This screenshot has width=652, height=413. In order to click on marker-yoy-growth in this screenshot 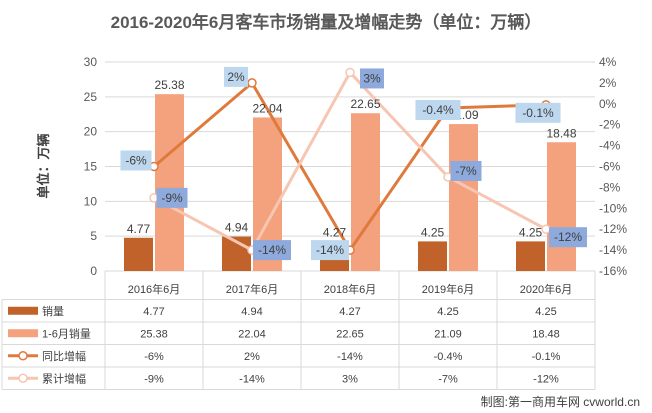, I will do `click(252, 83)`.